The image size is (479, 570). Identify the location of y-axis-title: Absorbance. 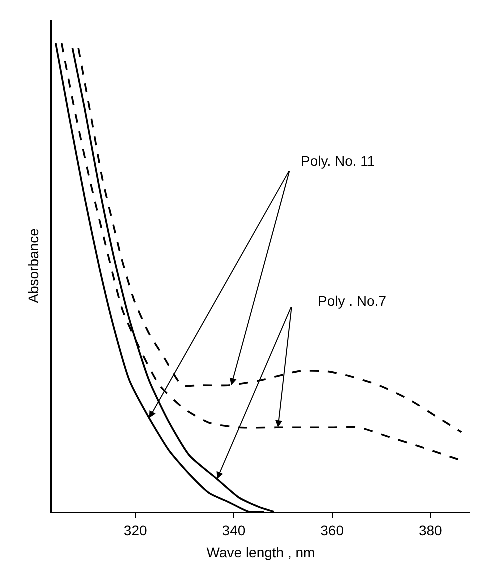
(33, 266).